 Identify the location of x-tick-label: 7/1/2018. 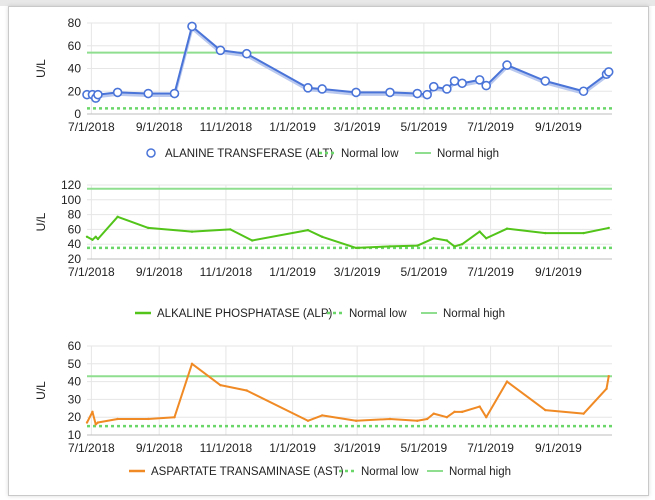
(91, 272).